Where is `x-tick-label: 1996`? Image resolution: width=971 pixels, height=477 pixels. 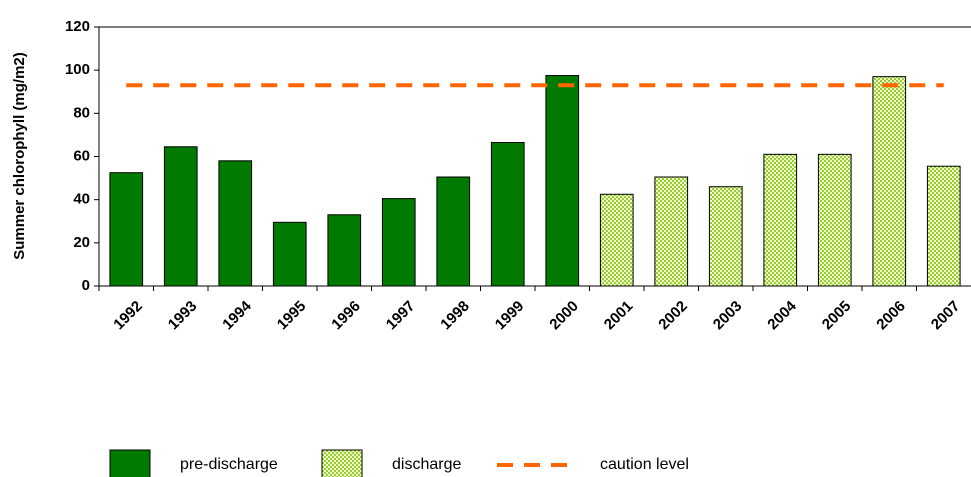
x-tick-label: 1996 is located at coordinates (346, 316).